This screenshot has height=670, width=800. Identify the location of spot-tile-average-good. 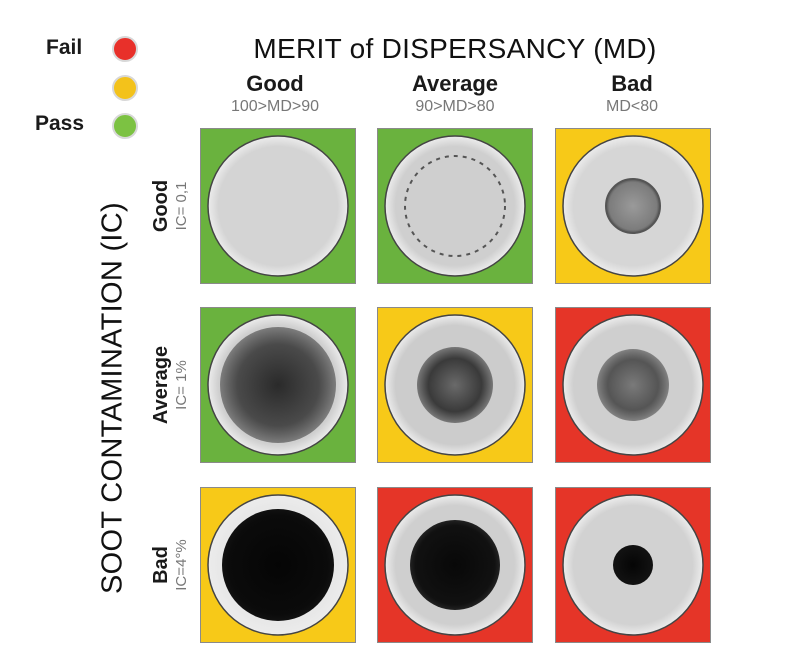
(278, 385).